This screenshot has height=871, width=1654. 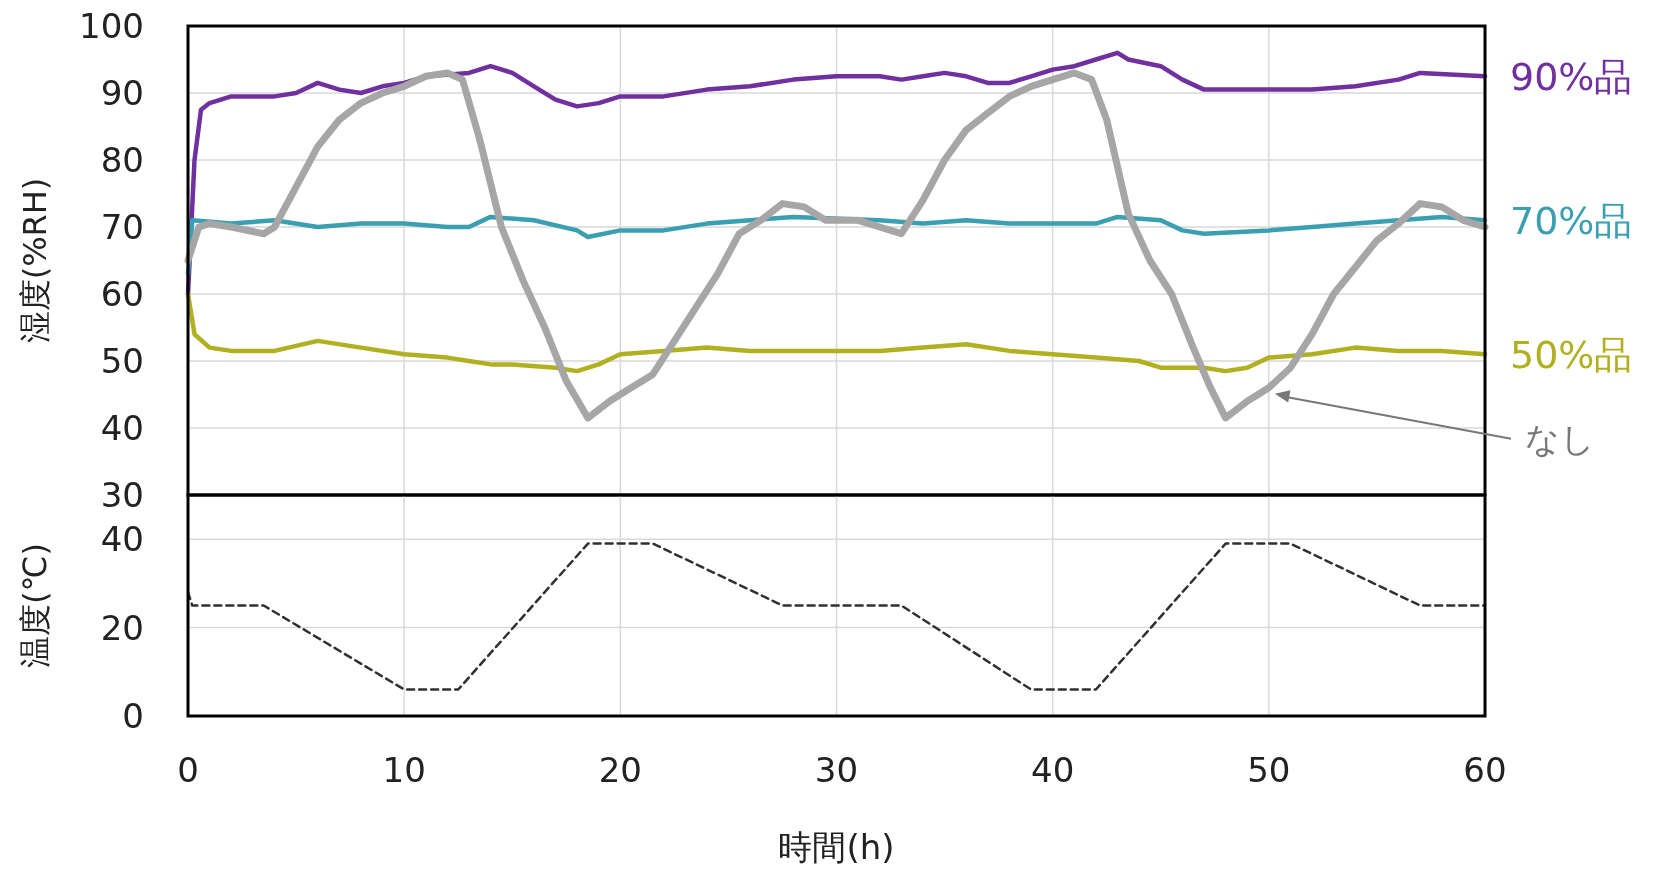 I want to click on x-tick-label: 10, so click(x=404, y=770).